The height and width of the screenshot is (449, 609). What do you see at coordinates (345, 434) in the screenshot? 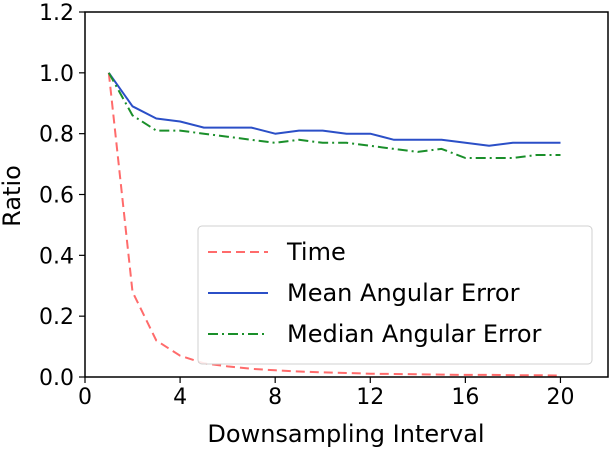
I see `x-axis-label: Downsampling Interval` at bounding box center [345, 434].